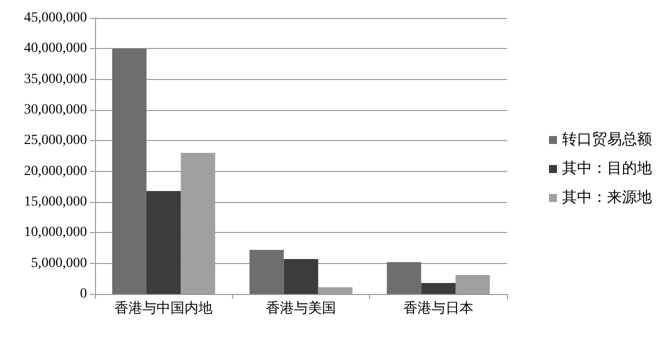 This screenshot has width=662, height=338. I want to click on x-tick-label: 香港与日本, so click(438, 308).